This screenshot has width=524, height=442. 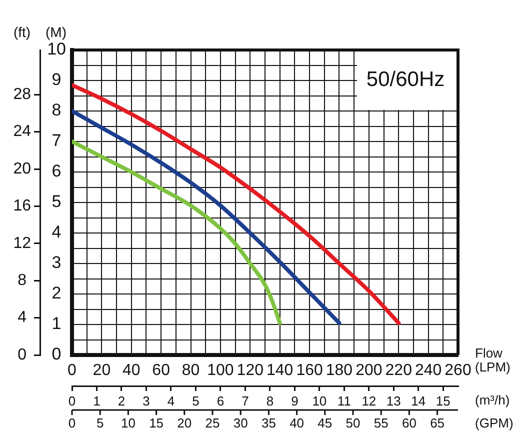 What do you see at coordinates (492, 360) in the screenshot?
I see `x-axis-title: Flow (LPM)` at bounding box center [492, 360].